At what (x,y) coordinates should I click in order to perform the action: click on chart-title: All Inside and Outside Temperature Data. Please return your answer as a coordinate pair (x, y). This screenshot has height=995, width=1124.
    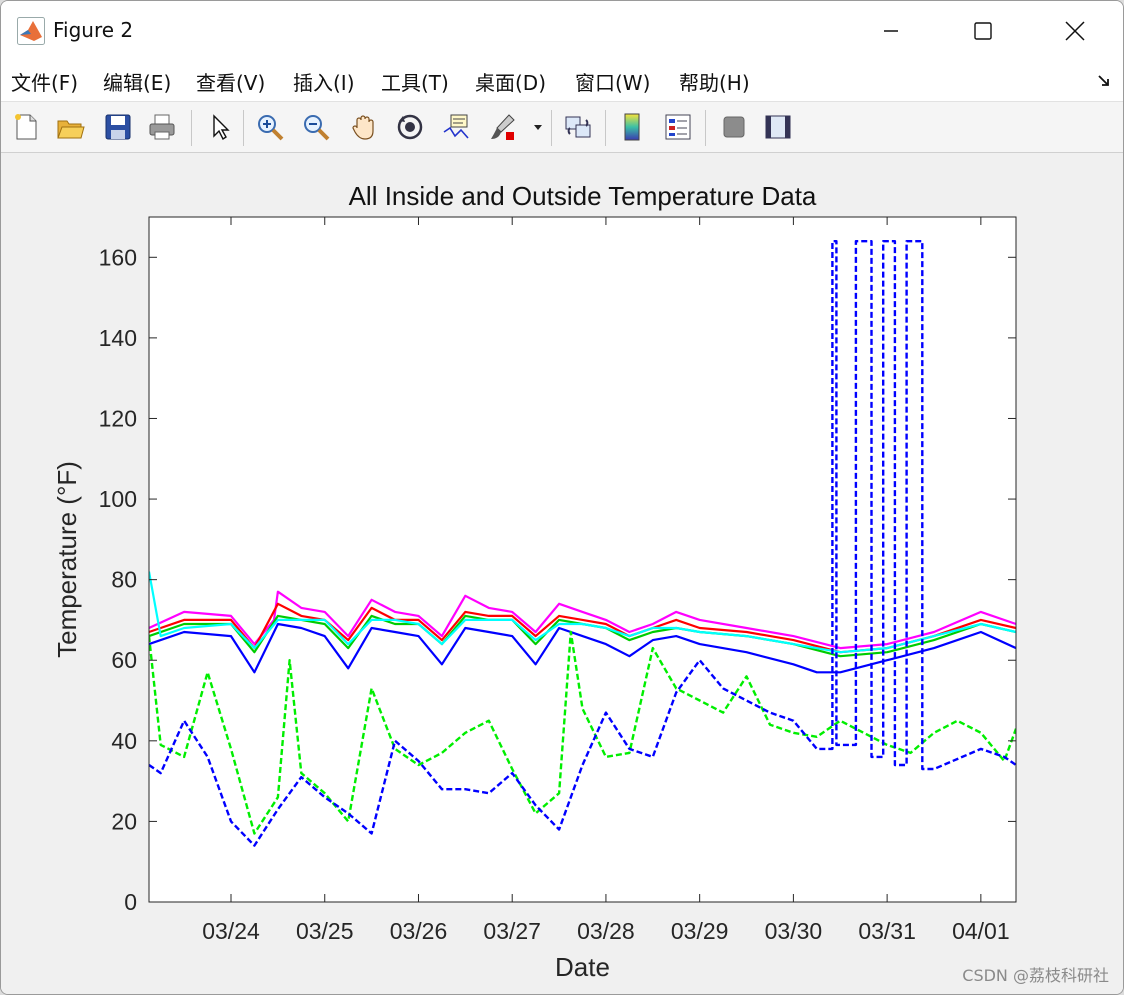
    Looking at the image, I should click on (583, 196).